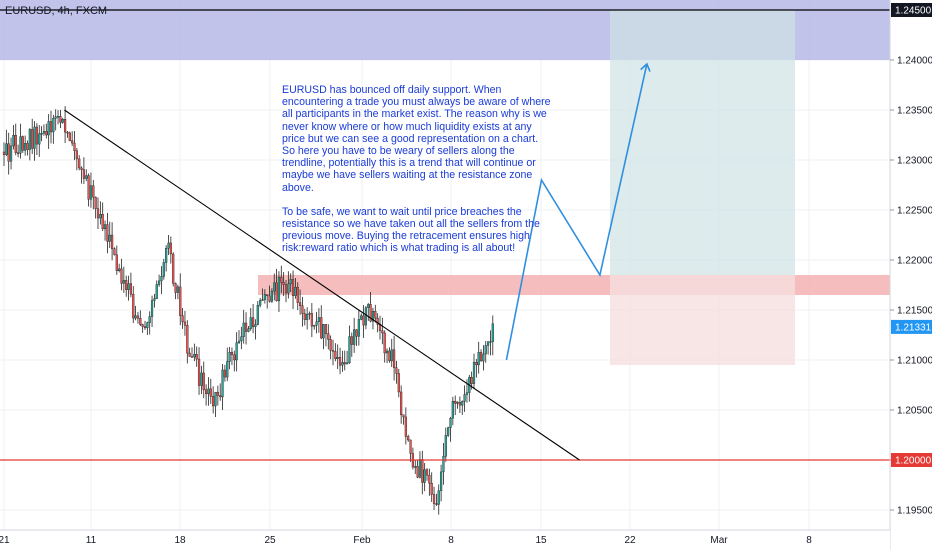 The image size is (932, 550). Describe the element at coordinates (913, 461) in the screenshot. I see `support-price-badge-label: 1.20000` at that location.